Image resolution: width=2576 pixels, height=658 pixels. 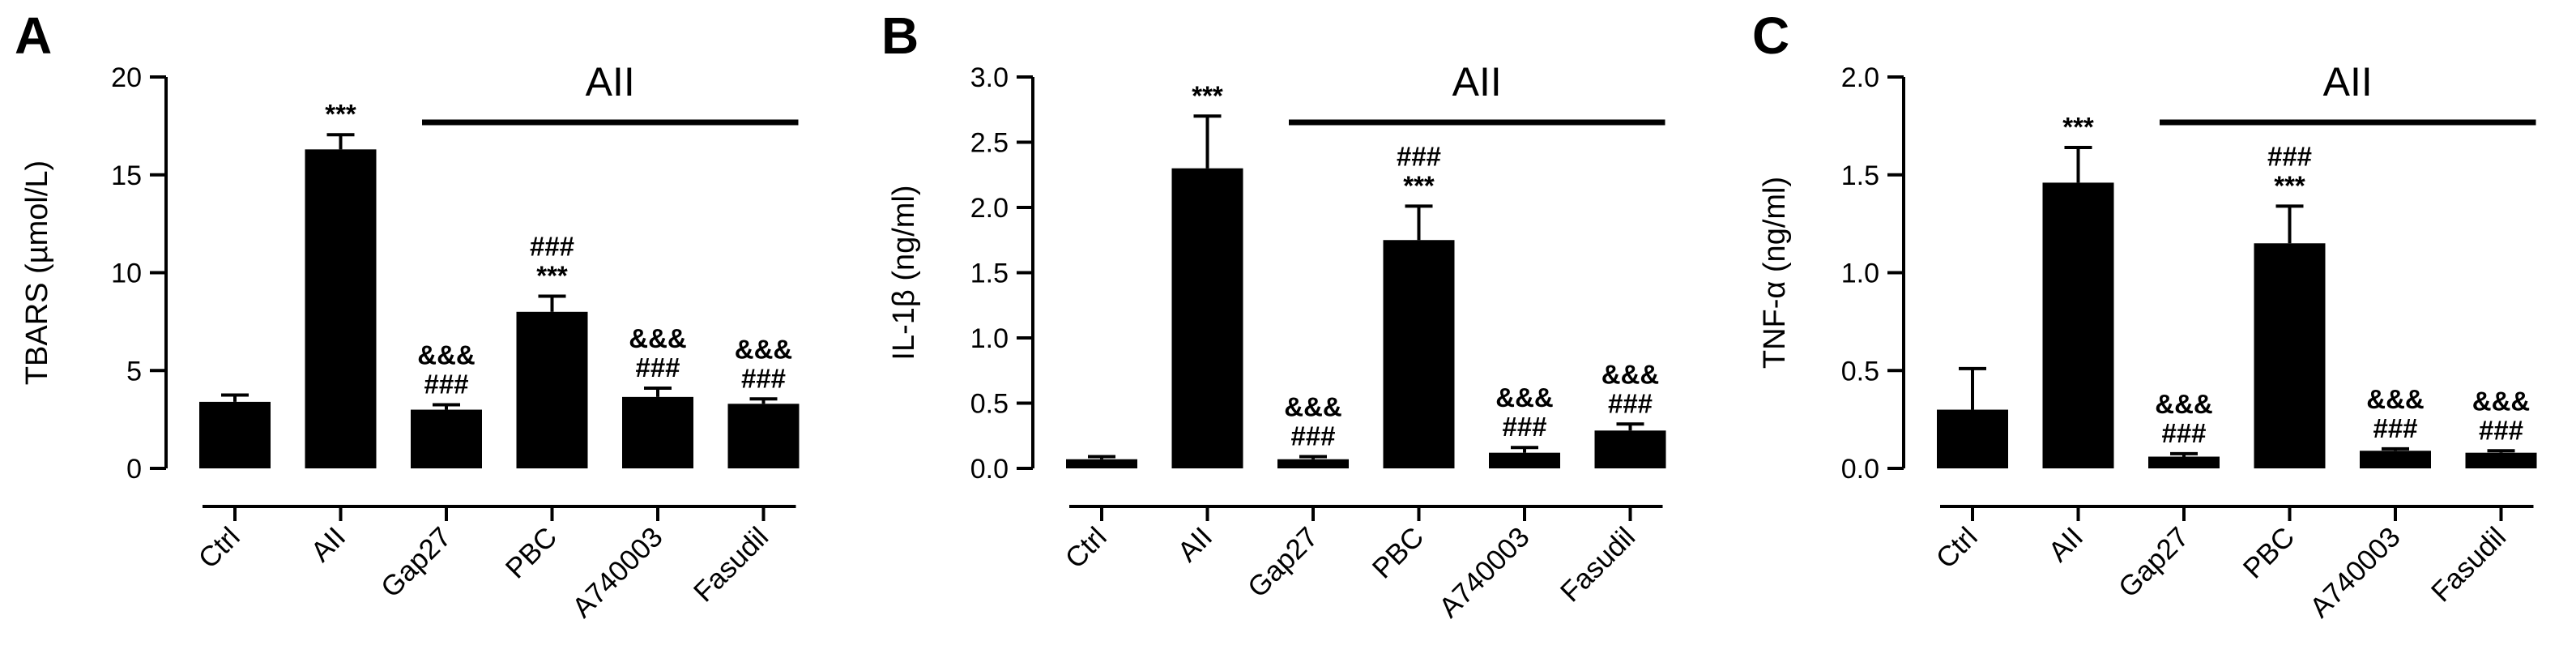 What do you see at coordinates (126, 273) in the screenshot?
I see `y-tick-label: 10` at bounding box center [126, 273].